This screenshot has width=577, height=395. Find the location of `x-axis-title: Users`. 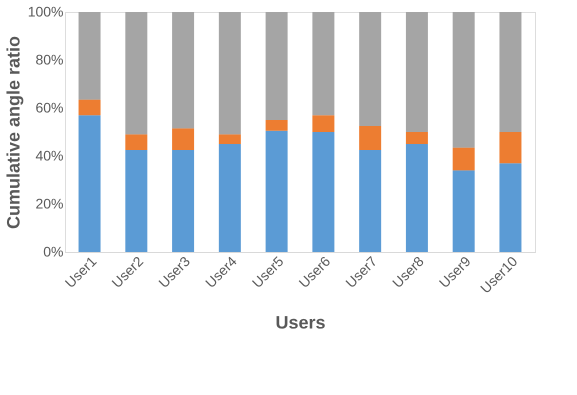

x-axis-title: Users is located at coordinates (300, 322).